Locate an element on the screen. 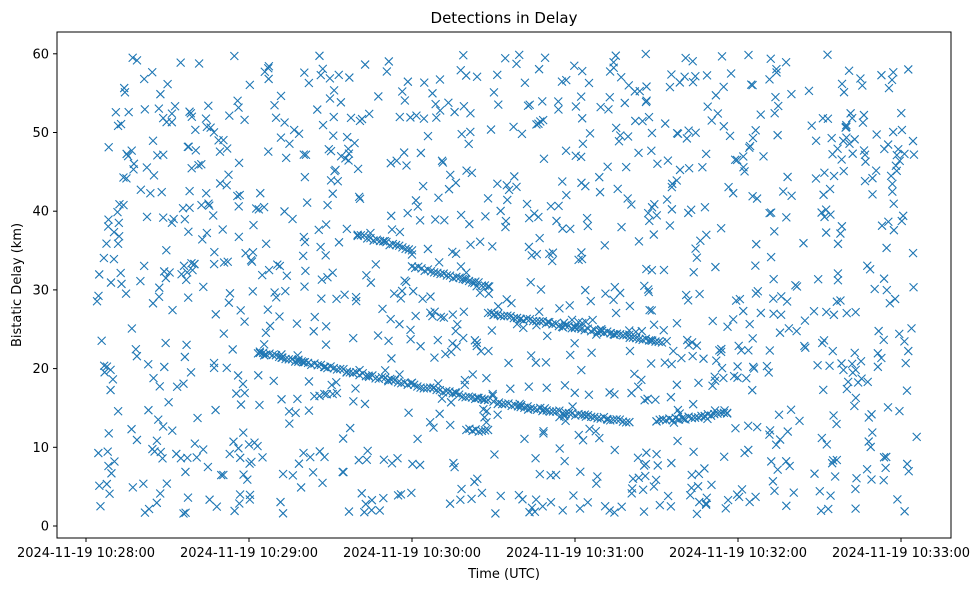  y-tick-label: 10 is located at coordinates (40, 448).